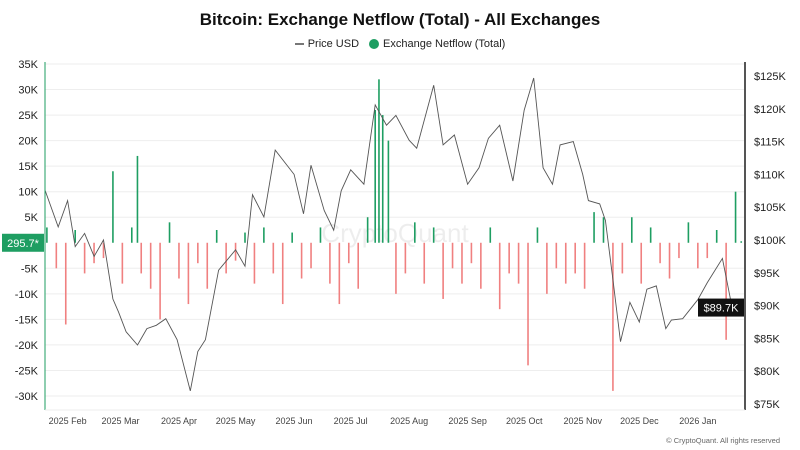 The height and width of the screenshot is (450, 800). Describe the element at coordinates (120, 421) in the screenshot. I see `x-tick-label: 2025 Mar` at that location.